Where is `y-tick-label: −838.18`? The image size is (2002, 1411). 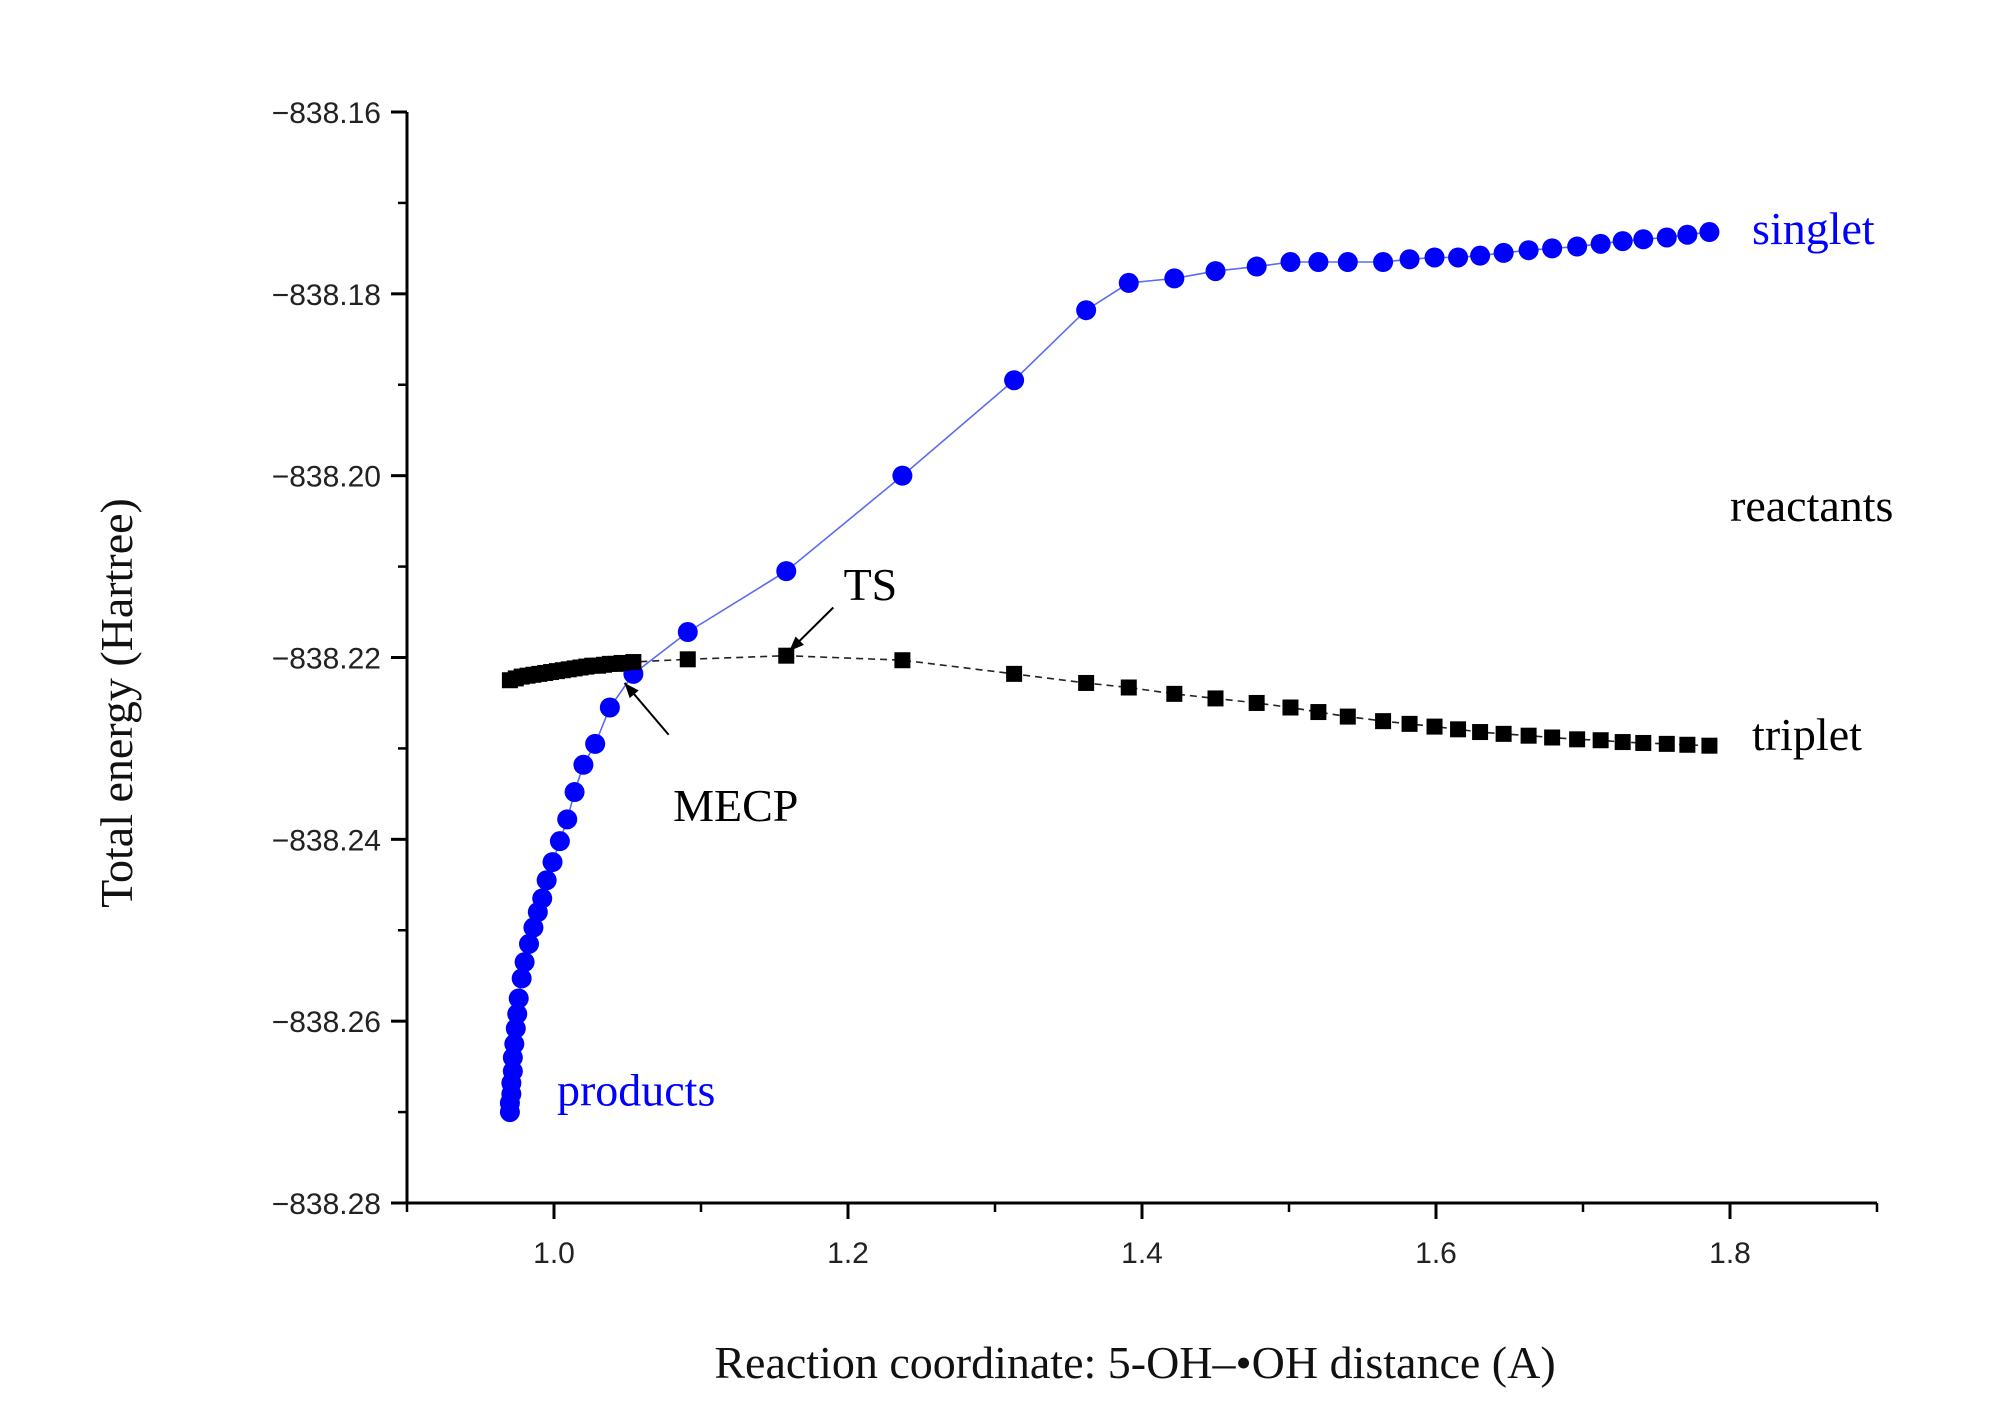 y-tick-label: −838.18 is located at coordinates (326, 295).